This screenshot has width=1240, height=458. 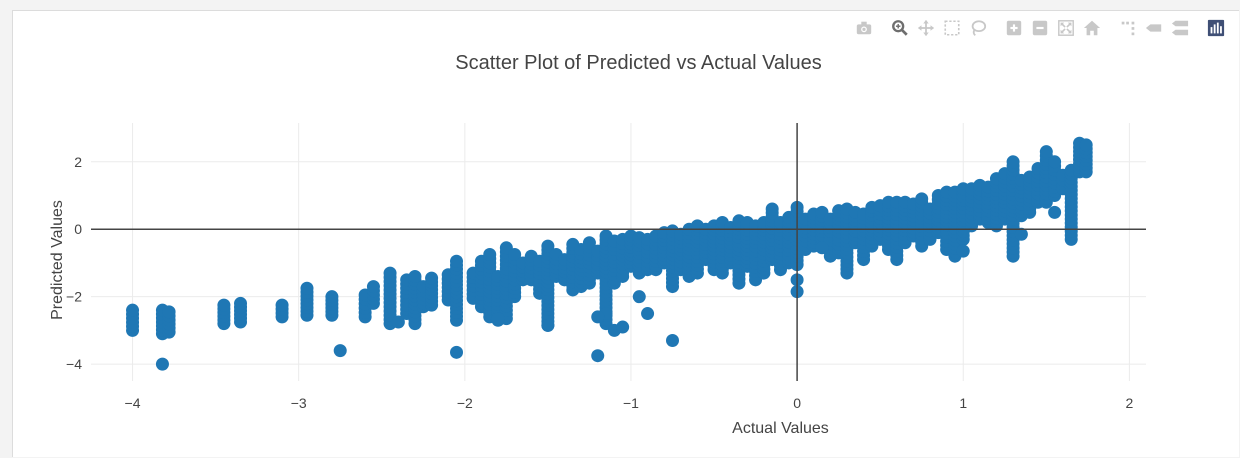 What do you see at coordinates (963, 403) in the screenshot?
I see `x-tick-label: 1` at bounding box center [963, 403].